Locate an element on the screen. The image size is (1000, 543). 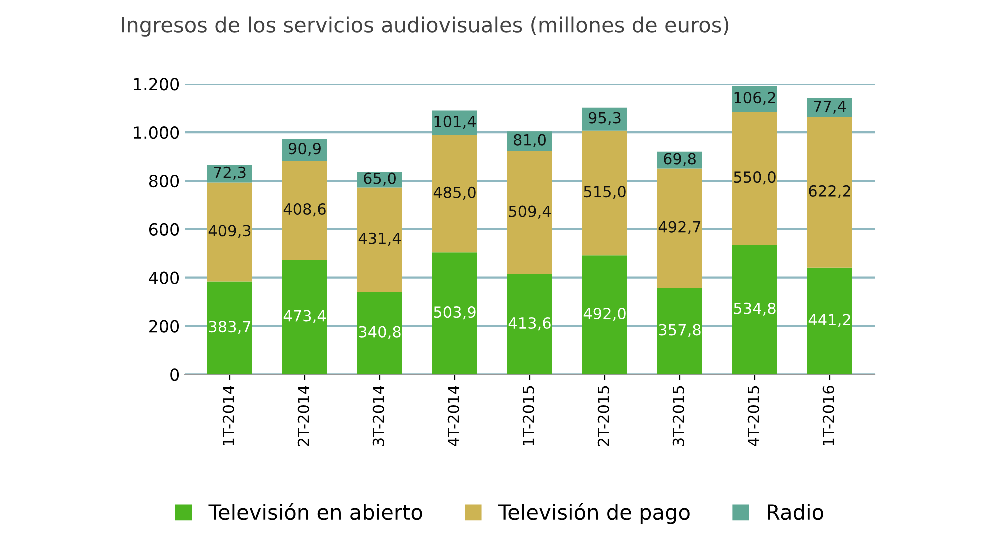
data-label: 408,6 is located at coordinates (305, 210).